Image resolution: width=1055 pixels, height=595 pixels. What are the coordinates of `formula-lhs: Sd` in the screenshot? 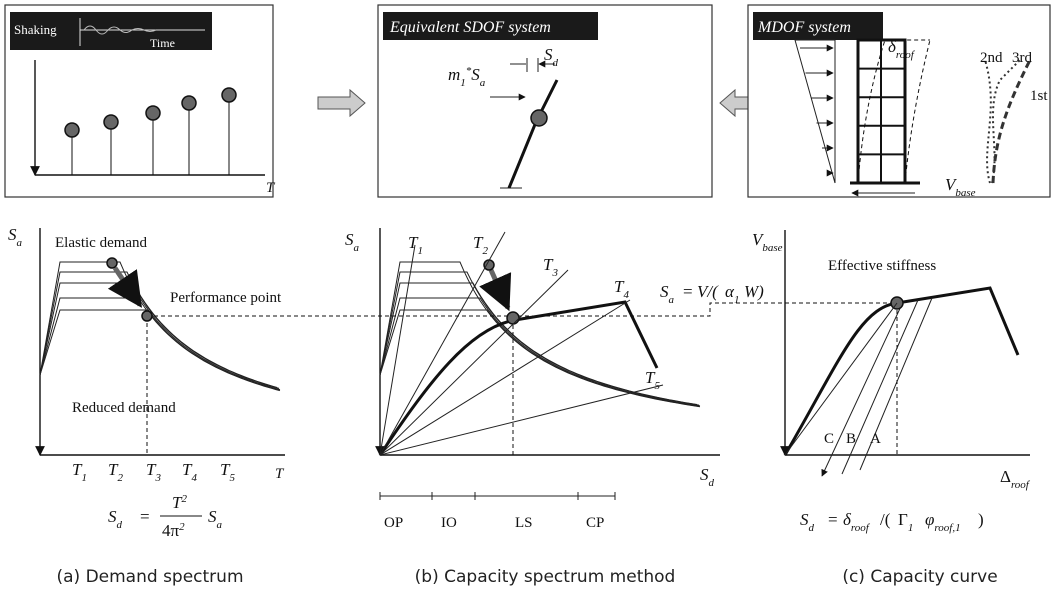 It's located at (115, 519).